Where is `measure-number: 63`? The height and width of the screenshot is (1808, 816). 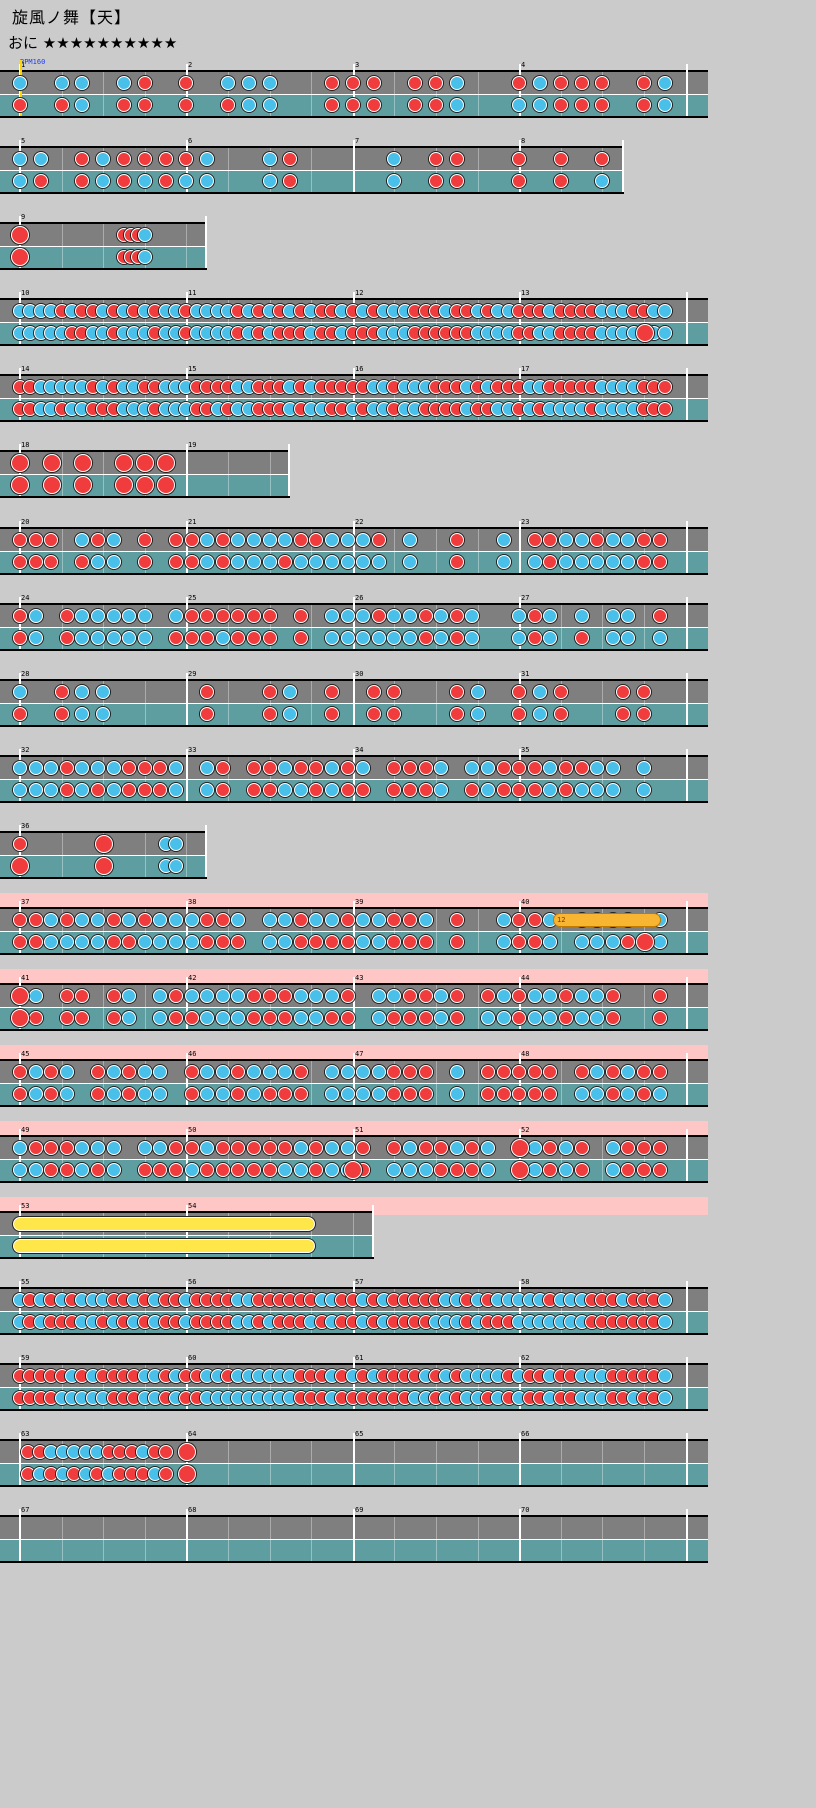
measure-number: 63 is located at coordinates (25, 1434).